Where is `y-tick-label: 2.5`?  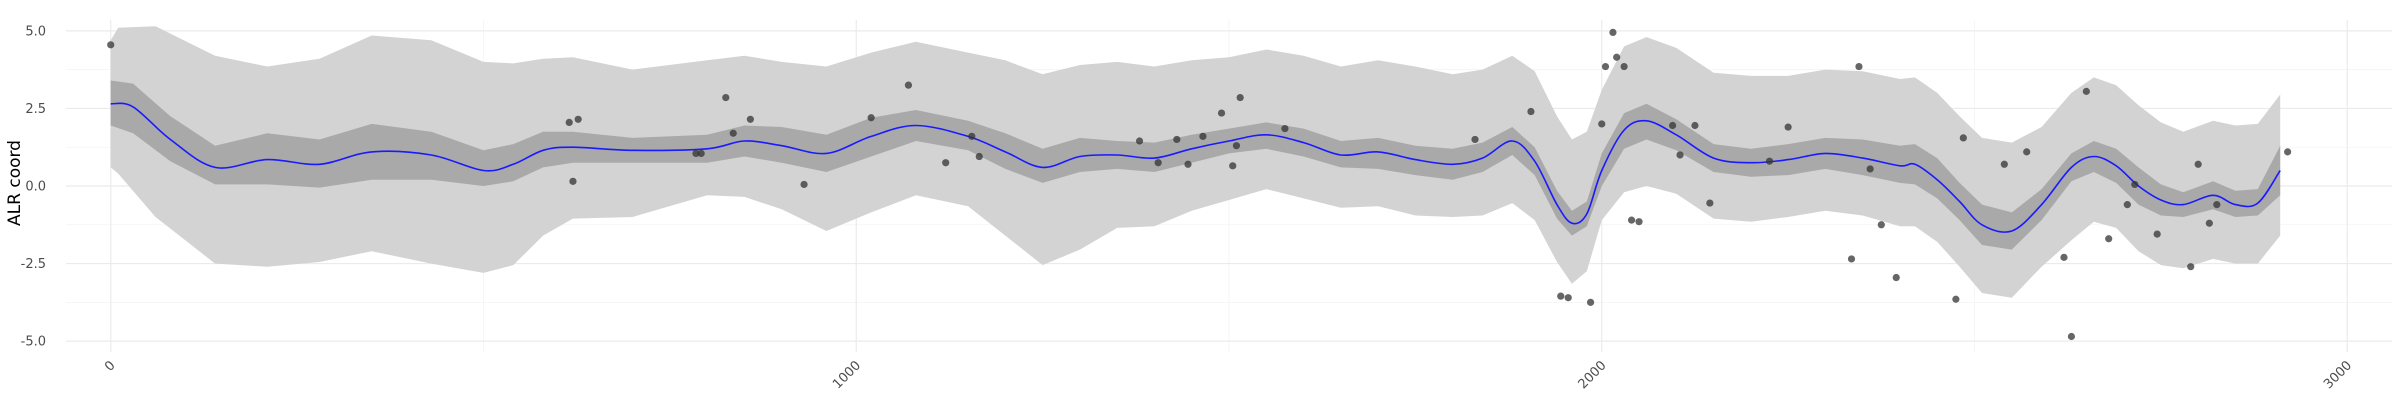 y-tick-label: 2.5 is located at coordinates (35, 109).